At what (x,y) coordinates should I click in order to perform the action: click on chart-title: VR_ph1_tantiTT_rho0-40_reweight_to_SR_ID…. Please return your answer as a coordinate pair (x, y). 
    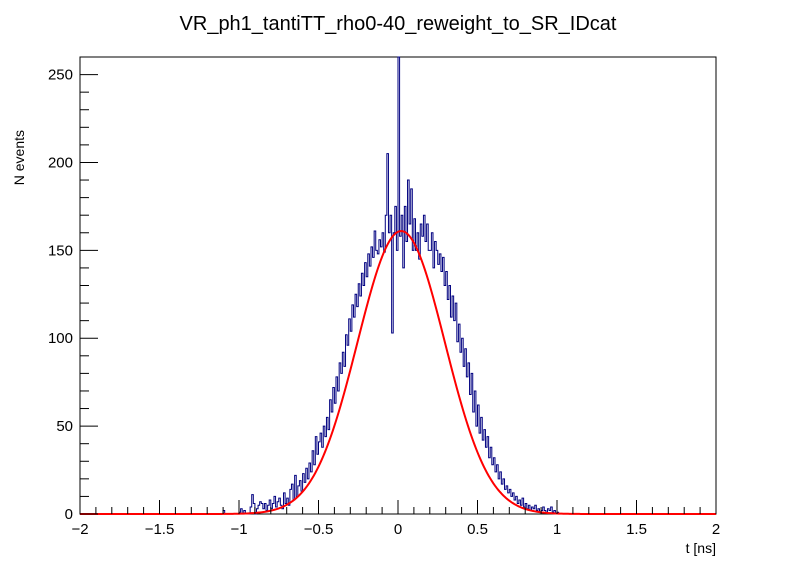
    Looking at the image, I should click on (398, 24).